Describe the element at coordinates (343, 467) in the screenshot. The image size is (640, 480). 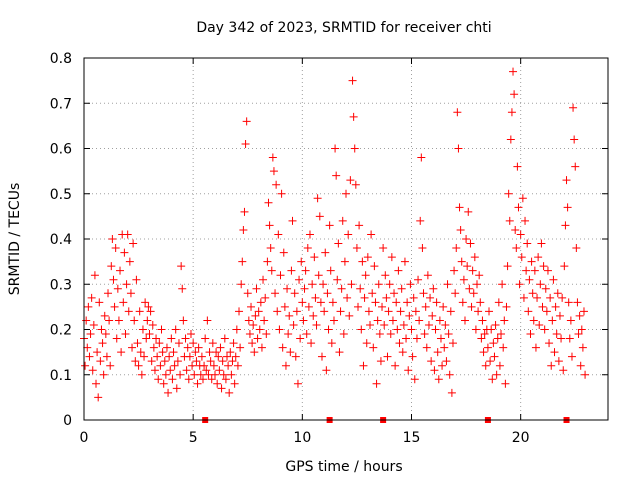
I see `x-axis-label: GPS time / hours` at that location.